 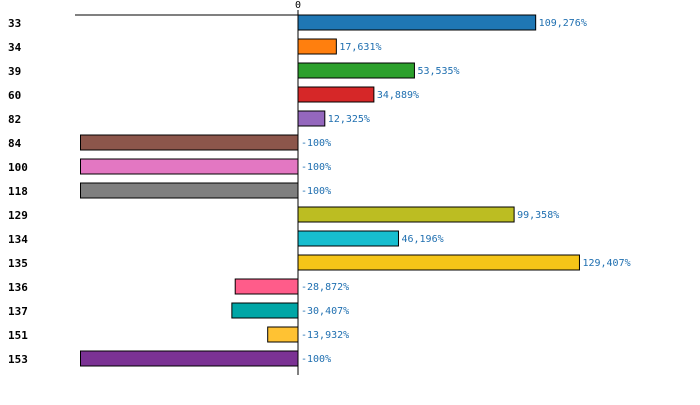 I want to click on value-label-100: -100%, so click(x=316, y=167).